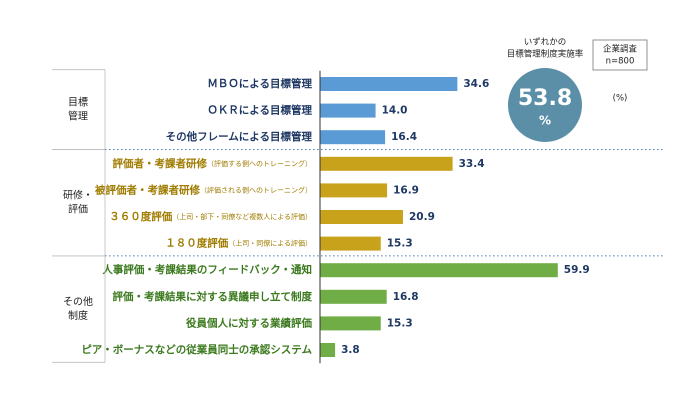 Image resolution: width=700 pixels, height=400 pixels. I want to click on value-label: 16.4, so click(404, 137).